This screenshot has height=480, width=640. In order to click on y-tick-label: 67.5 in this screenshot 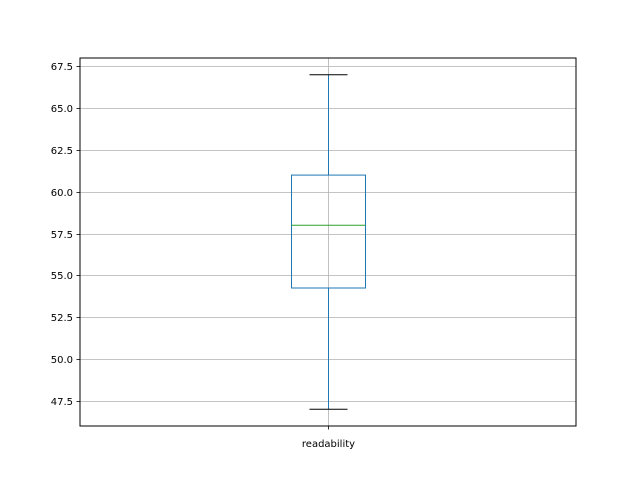, I will do `click(62, 67)`.